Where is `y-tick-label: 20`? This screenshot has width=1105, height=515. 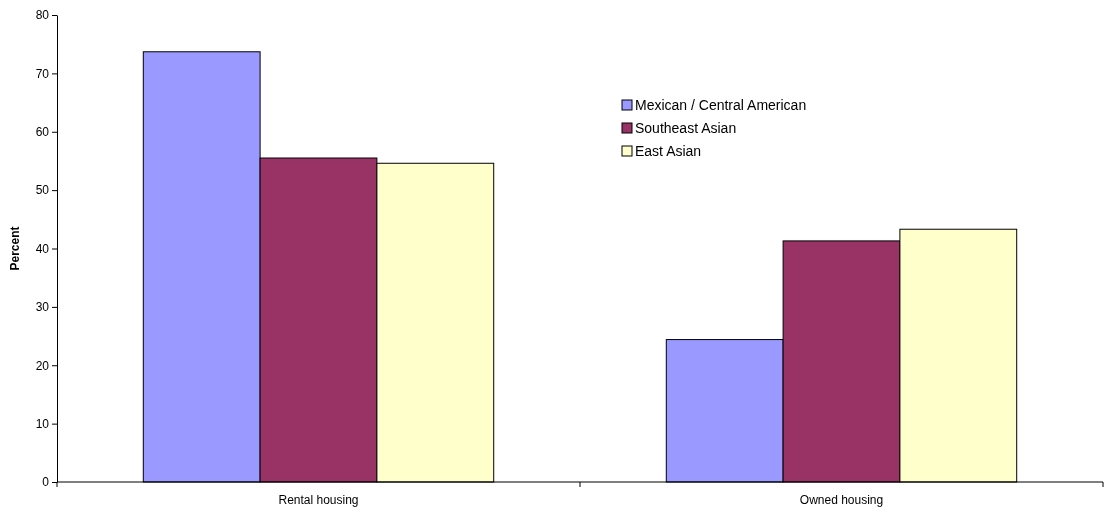
y-tick-label: 20 is located at coordinates (42, 365).